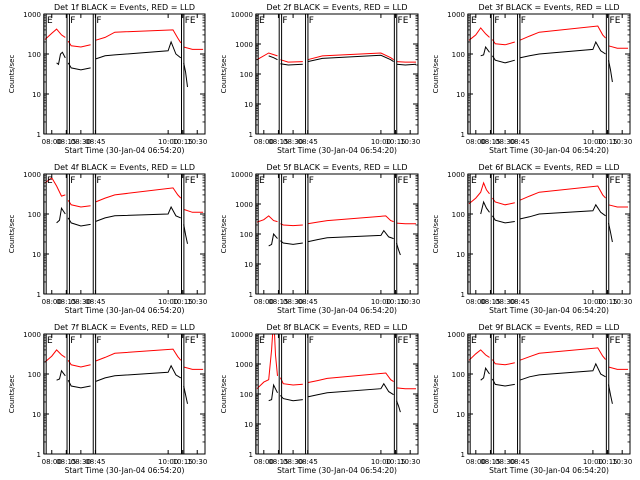 This screenshot has width=640, height=480. I want to click on panel-title: Det 9f BLACK = Events, RED = LLD, so click(548, 327).